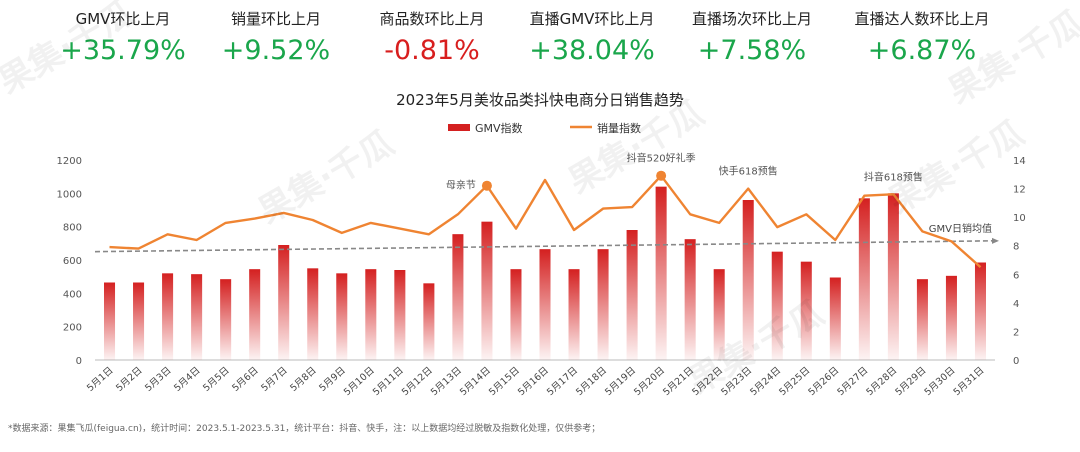 The image size is (1080, 452). What do you see at coordinates (1019, 218) in the screenshot?
I see `y-right-tick: 10` at bounding box center [1019, 218].